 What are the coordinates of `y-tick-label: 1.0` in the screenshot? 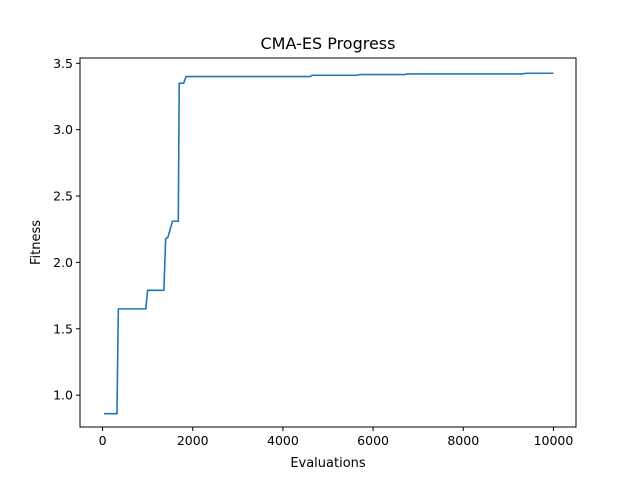 It's located at (63, 395).